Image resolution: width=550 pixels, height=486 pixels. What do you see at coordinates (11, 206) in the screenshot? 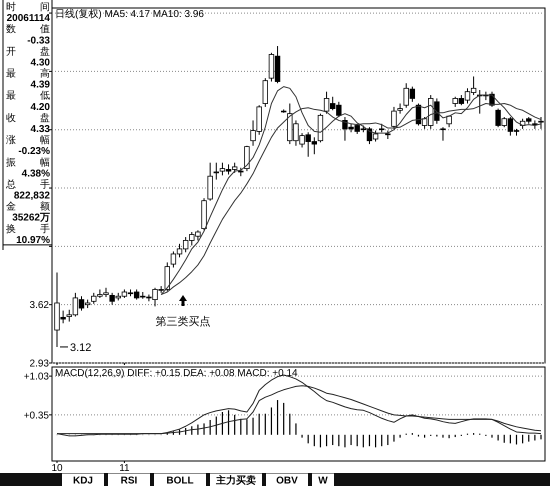
I see `text: 金` at bounding box center [11, 206].